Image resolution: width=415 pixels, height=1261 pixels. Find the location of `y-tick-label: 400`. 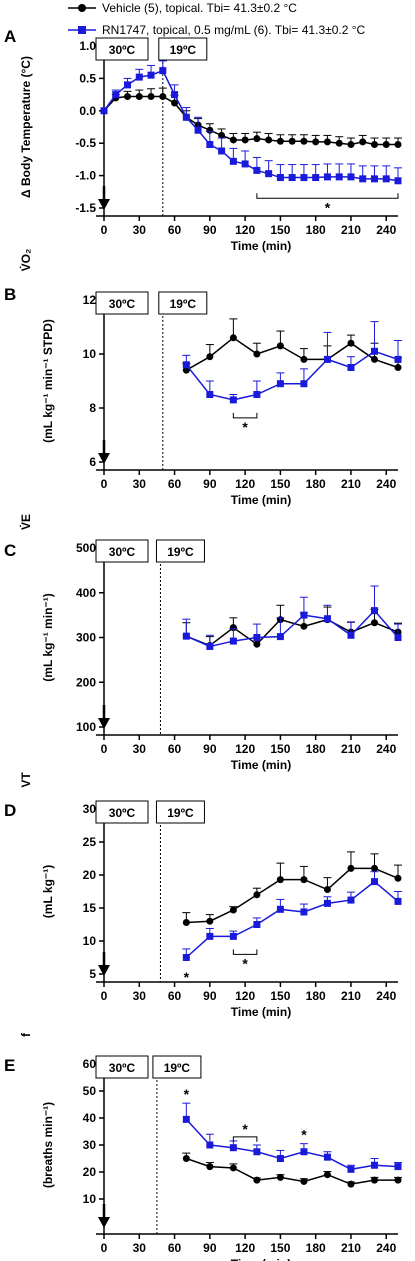

y-tick-label: 400 is located at coordinates (86, 593).